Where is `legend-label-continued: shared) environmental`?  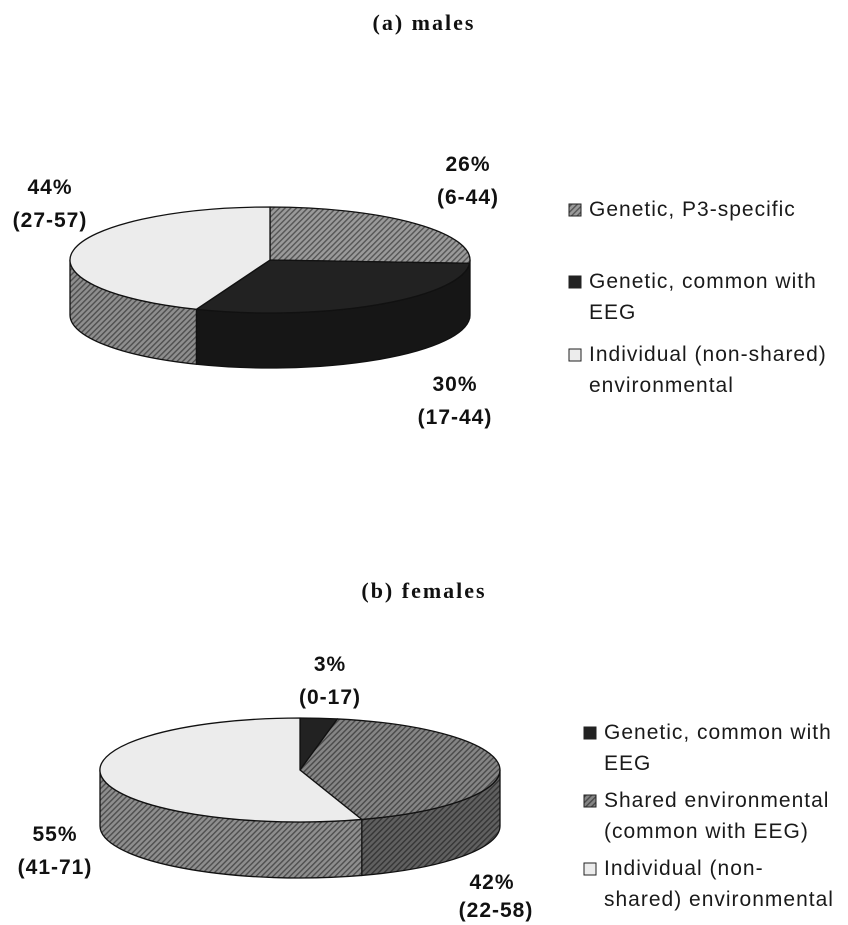 legend-label-continued: shared) environmental is located at coordinates (719, 899).